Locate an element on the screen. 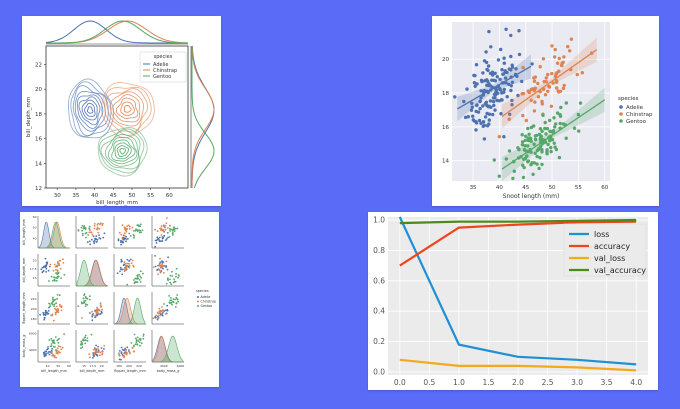  x-tick-label: 50 is located at coordinates (552, 188).